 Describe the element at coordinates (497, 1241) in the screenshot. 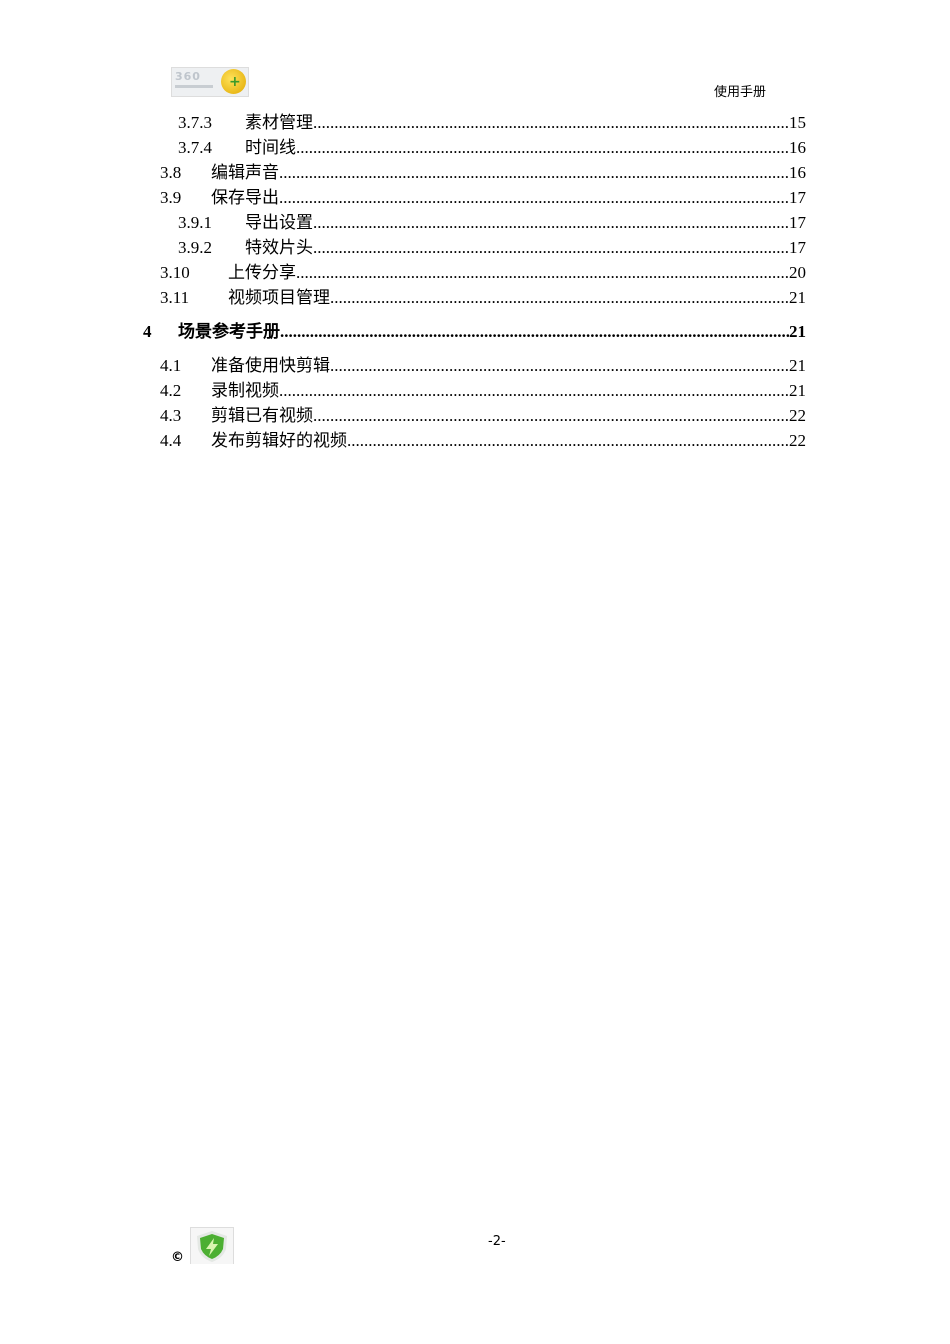

I see `page-number: -2-` at that location.